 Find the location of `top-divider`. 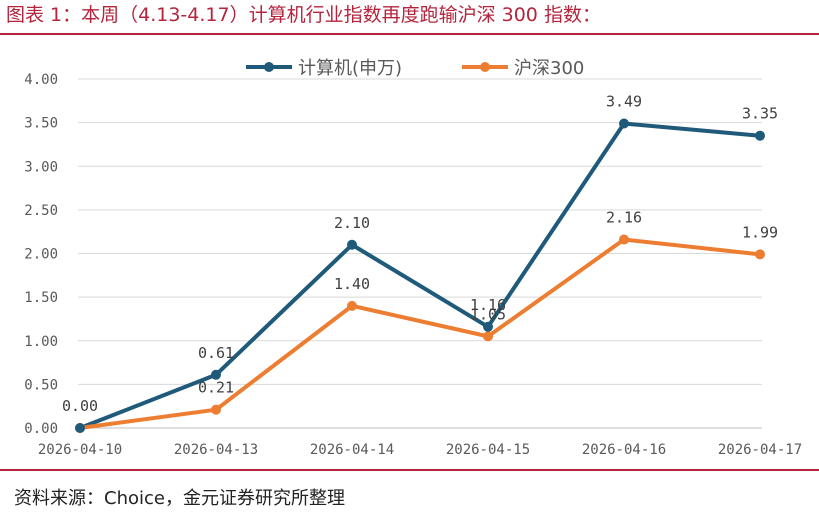

top-divider is located at coordinates (409, 34).